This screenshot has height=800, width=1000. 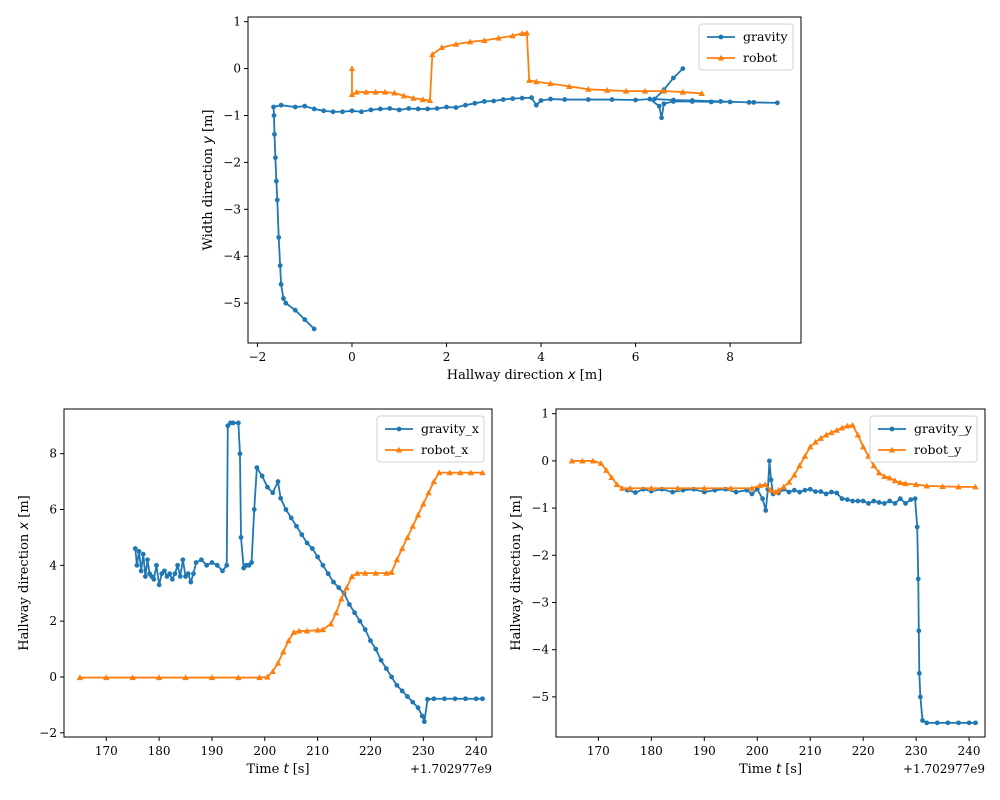 I want to click on x-tick-label-5: 220, so click(x=370, y=751).